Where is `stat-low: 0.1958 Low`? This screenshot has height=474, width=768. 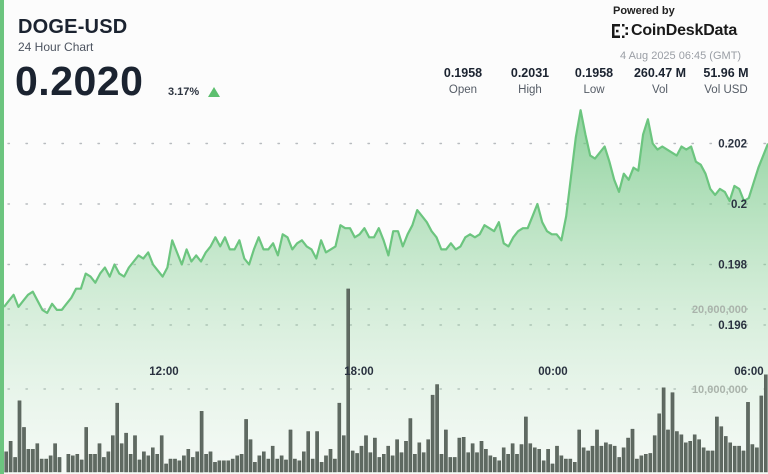 stat-low: 0.1958 Low is located at coordinates (594, 81).